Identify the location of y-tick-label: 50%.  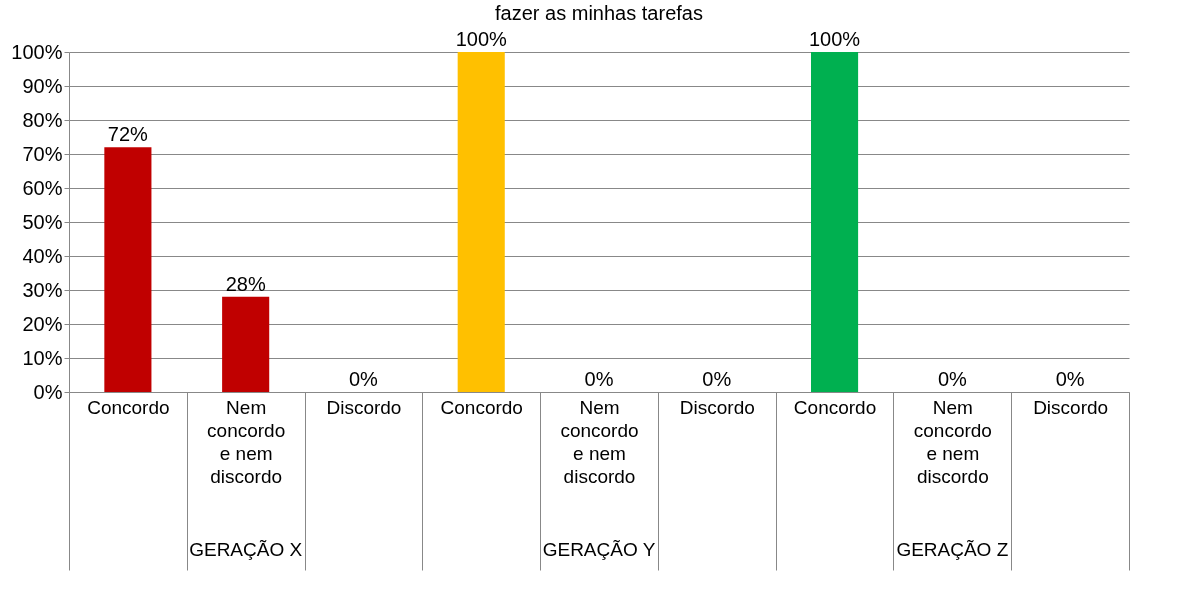
(42, 221).